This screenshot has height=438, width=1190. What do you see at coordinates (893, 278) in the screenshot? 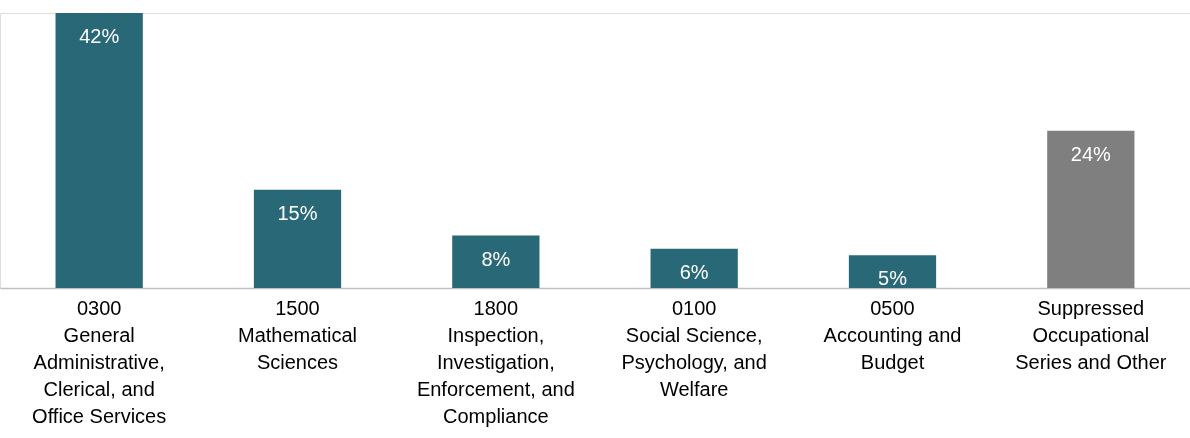
I see `data-label: 5%` at bounding box center [893, 278].